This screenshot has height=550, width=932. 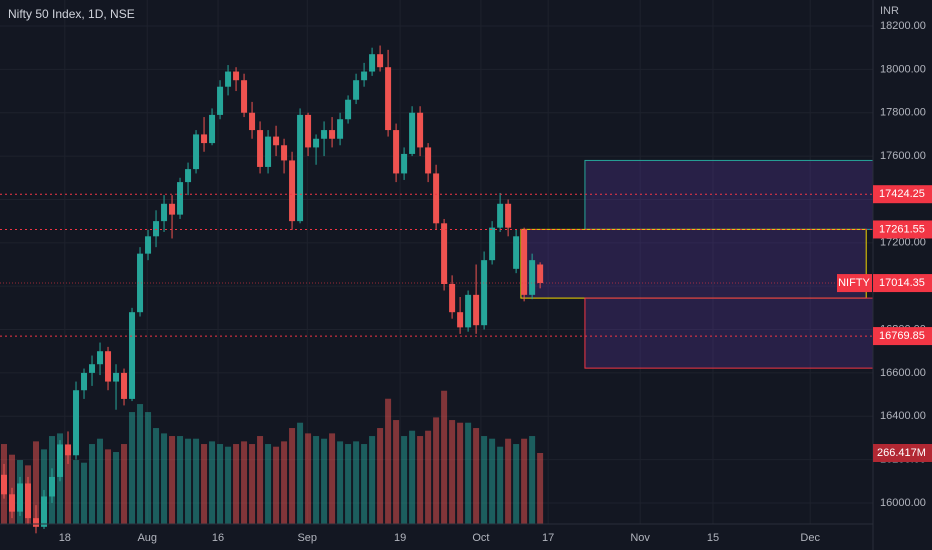 I want to click on y-tick-label: 17600.00, so click(x=903, y=156).